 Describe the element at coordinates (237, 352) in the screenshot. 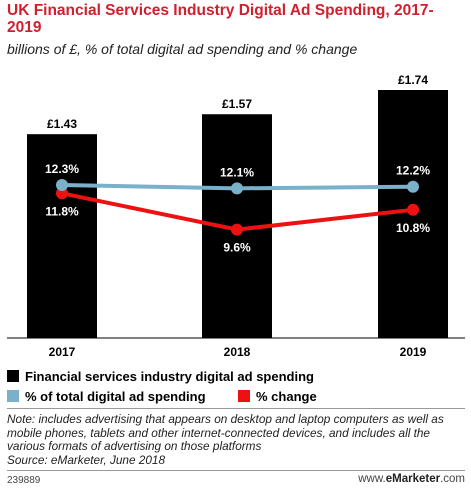

I see `x-tick-label-2018: 2018` at that location.